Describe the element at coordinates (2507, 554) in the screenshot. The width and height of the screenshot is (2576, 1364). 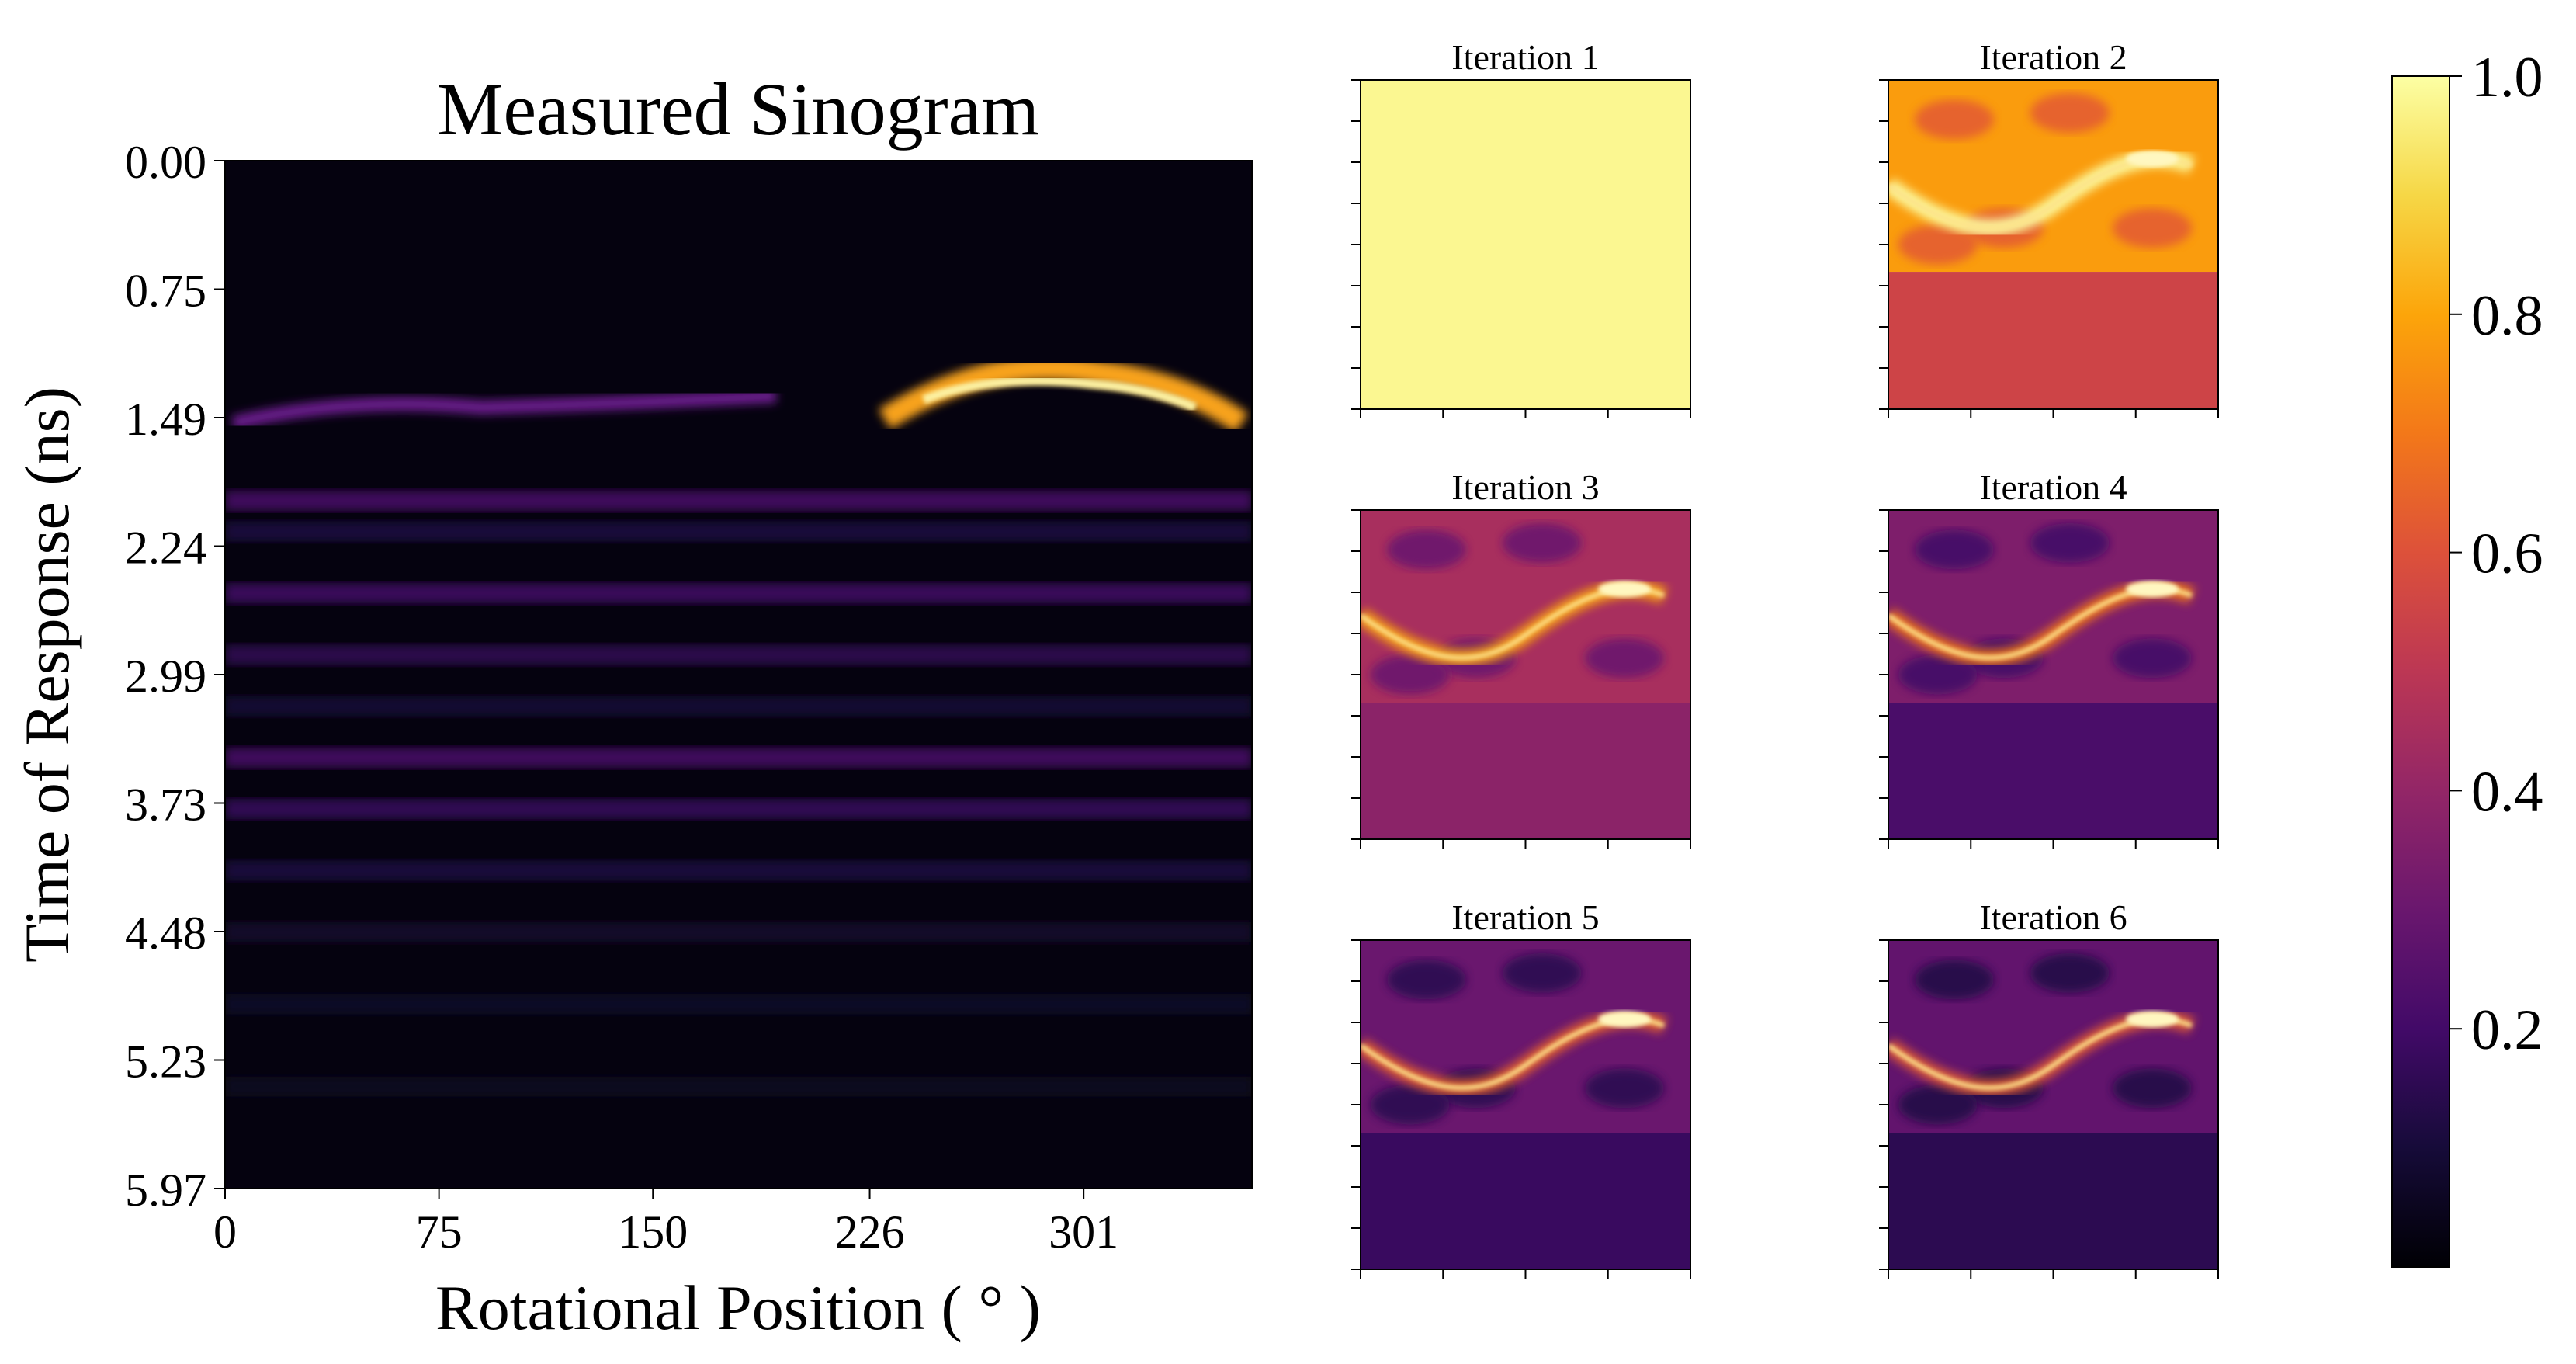
I see `colorbar-tick-label: 0.6` at that location.